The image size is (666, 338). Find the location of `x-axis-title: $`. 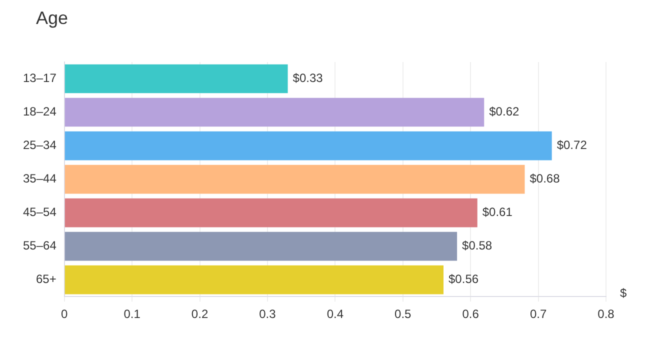

x-axis-title: $ is located at coordinates (623, 293).